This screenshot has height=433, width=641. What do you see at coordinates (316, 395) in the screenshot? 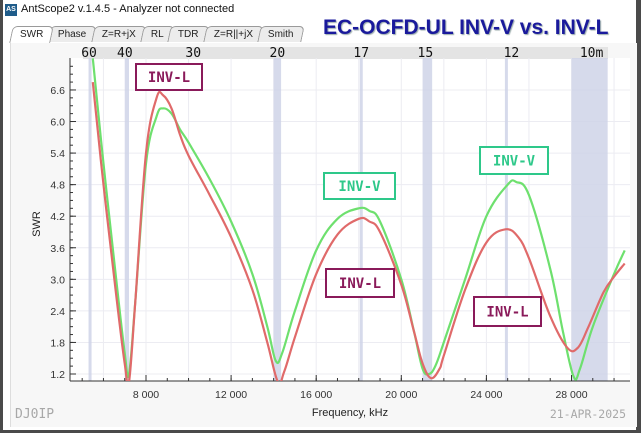
I see `x-tick-label: 16 000` at bounding box center [316, 395].